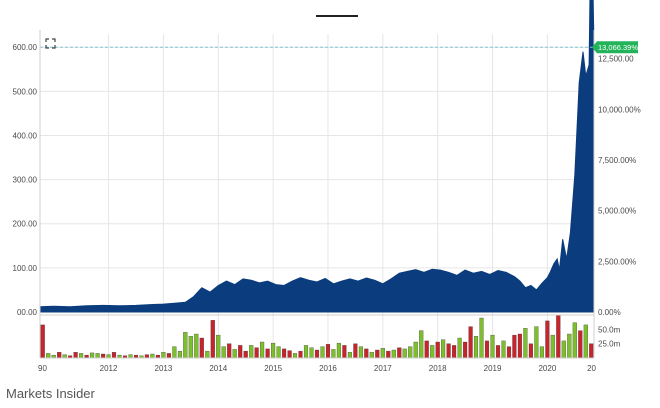  What do you see at coordinates (617, 211) in the screenshot?
I see `right-tick-label: 5,000.00%` at bounding box center [617, 211].